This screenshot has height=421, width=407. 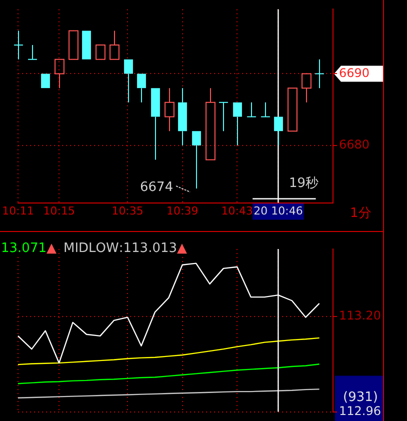 I want to click on text: 1分, so click(x=361, y=213).